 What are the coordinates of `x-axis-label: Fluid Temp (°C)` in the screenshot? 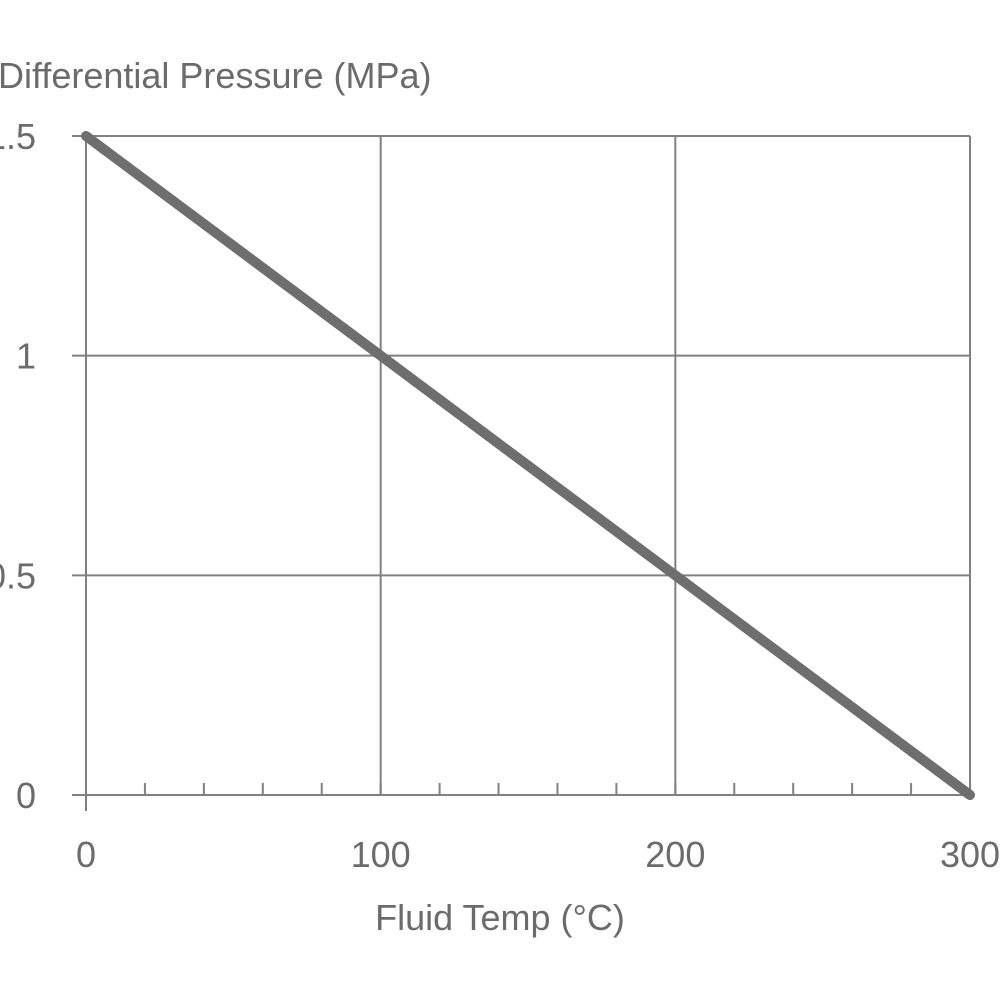 It's located at (500, 917).